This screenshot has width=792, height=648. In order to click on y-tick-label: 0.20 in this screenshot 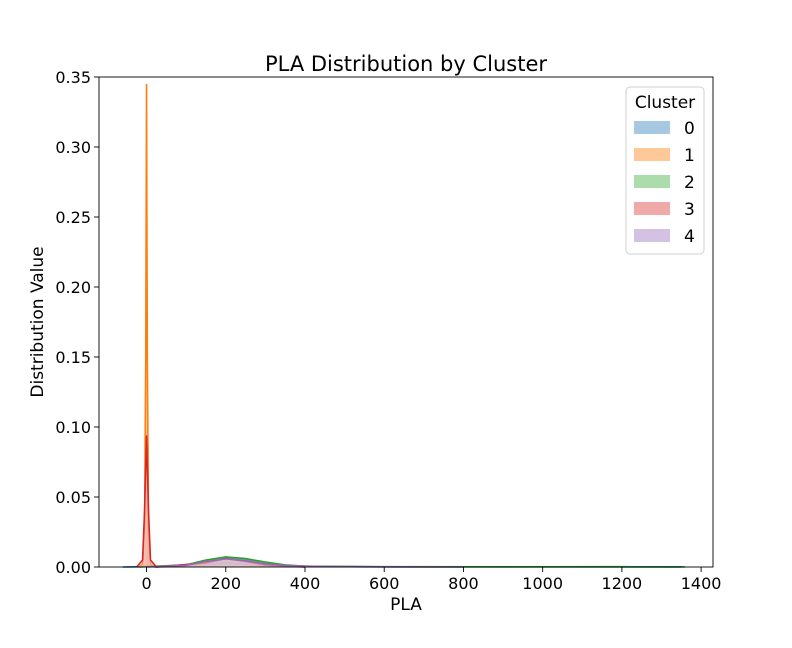, I will do `click(73, 287)`.